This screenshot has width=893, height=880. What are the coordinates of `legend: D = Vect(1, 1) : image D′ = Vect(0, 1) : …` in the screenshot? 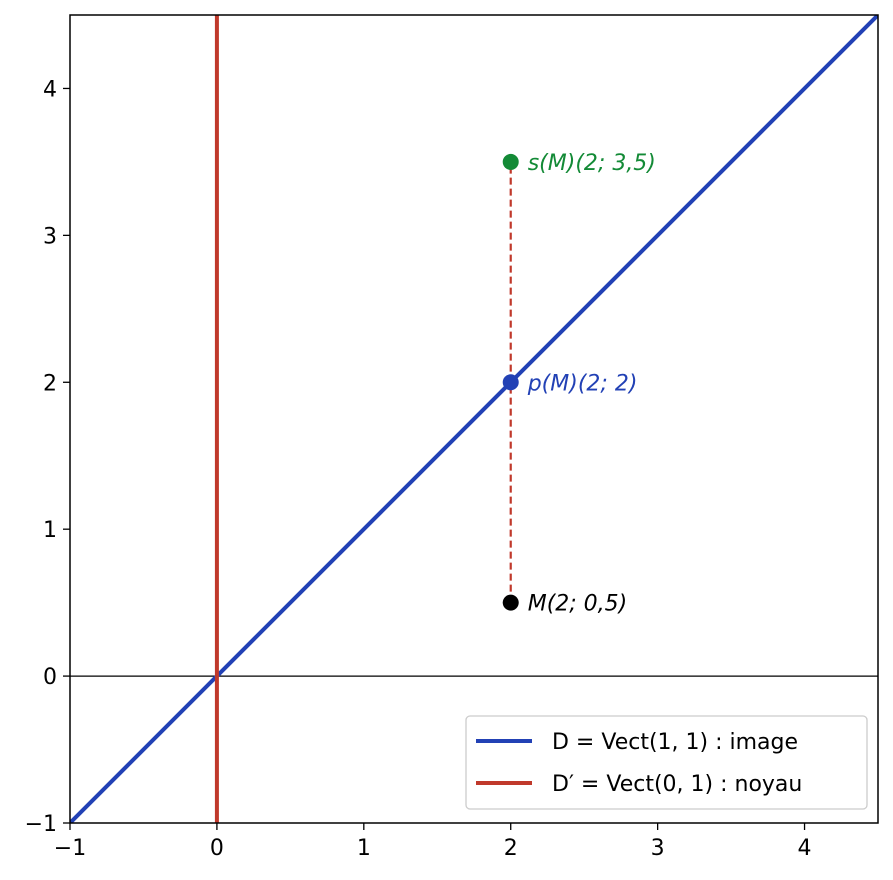 It's located at (666, 762).